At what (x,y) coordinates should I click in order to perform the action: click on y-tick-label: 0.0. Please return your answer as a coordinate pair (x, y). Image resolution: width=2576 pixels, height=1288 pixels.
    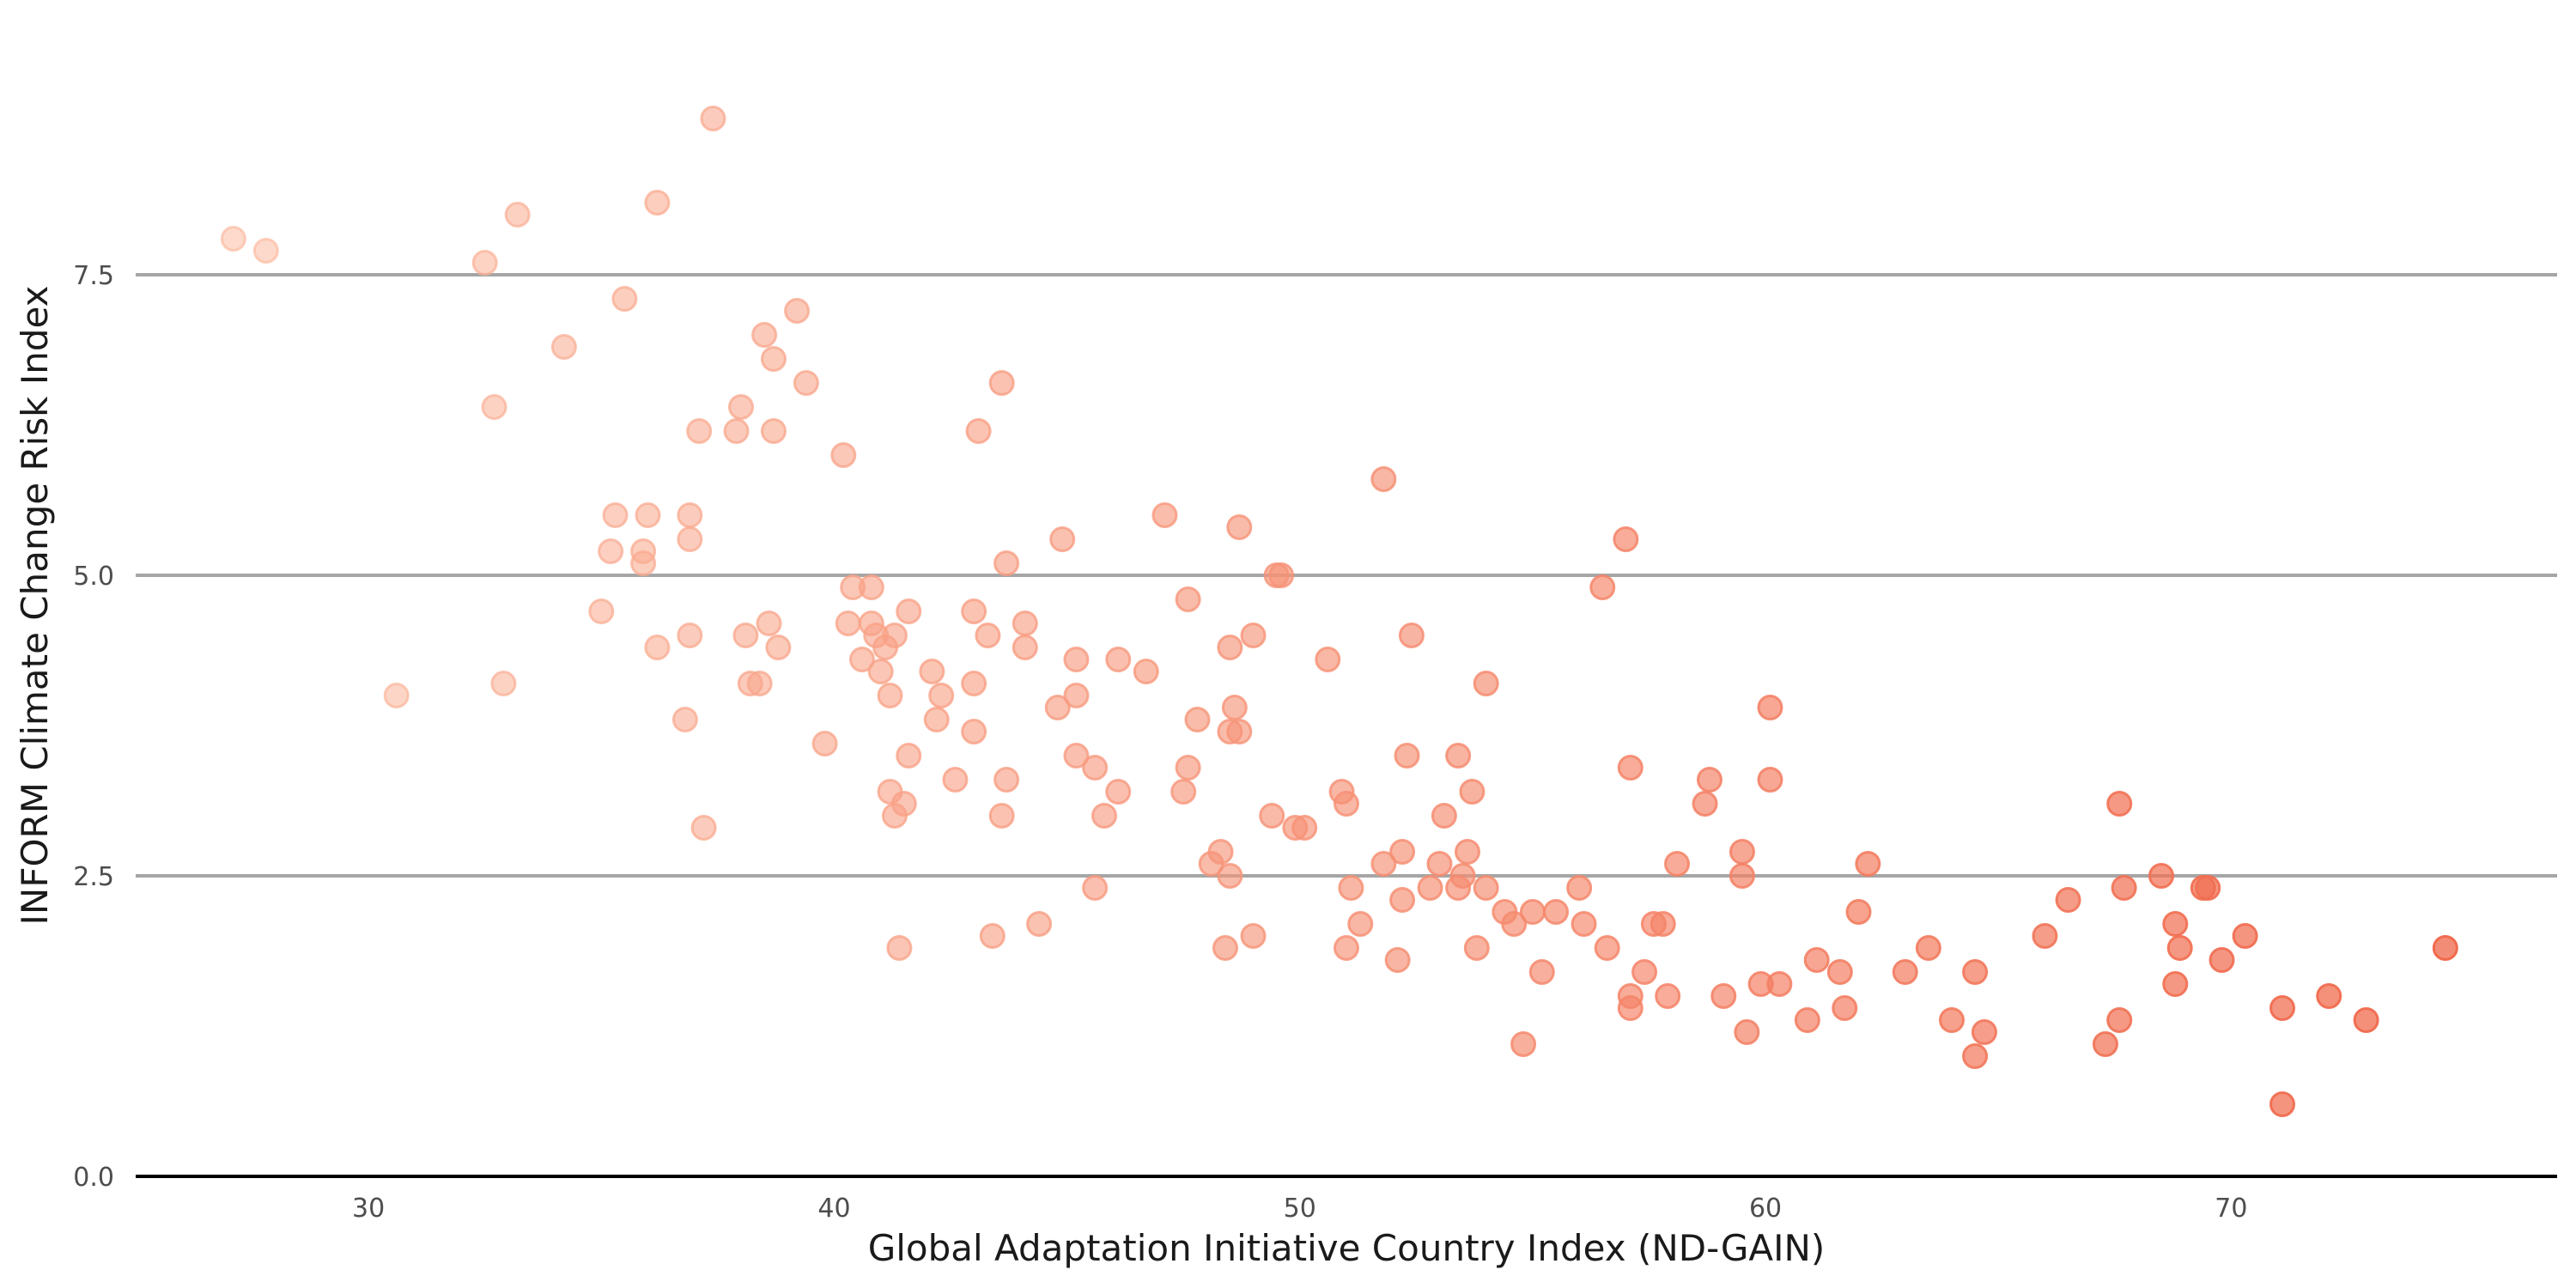
    Looking at the image, I should click on (93, 1178).